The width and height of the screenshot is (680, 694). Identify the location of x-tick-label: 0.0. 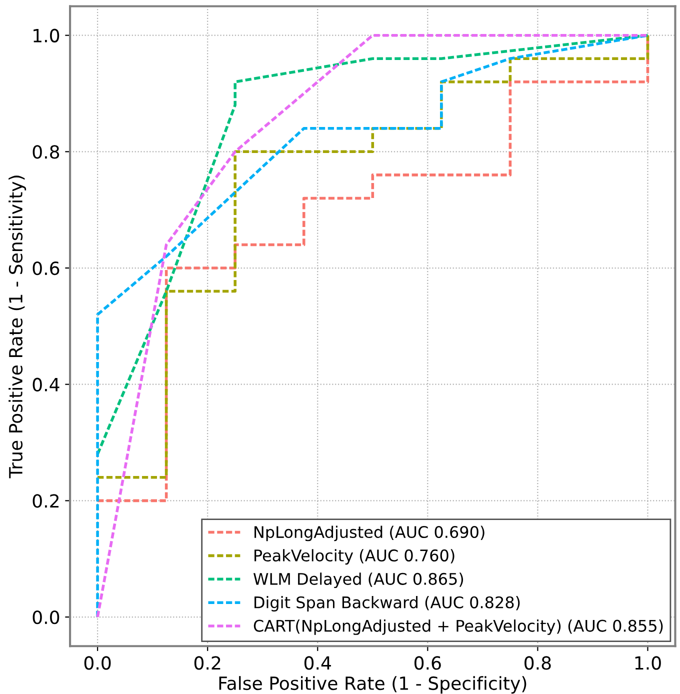
(97, 663).